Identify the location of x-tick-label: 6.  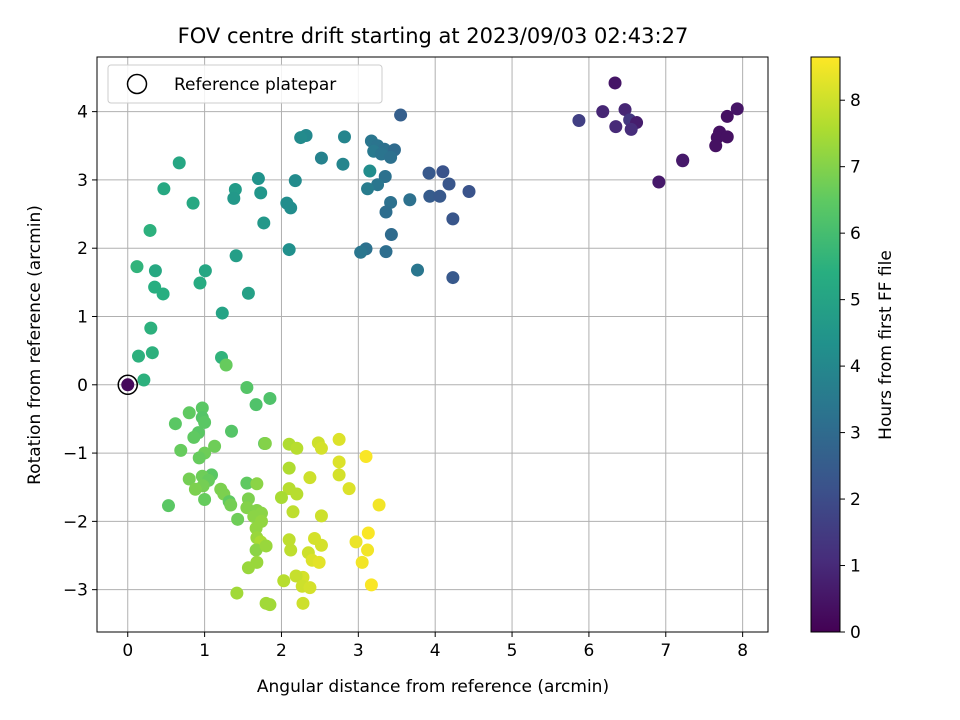
(588, 651).